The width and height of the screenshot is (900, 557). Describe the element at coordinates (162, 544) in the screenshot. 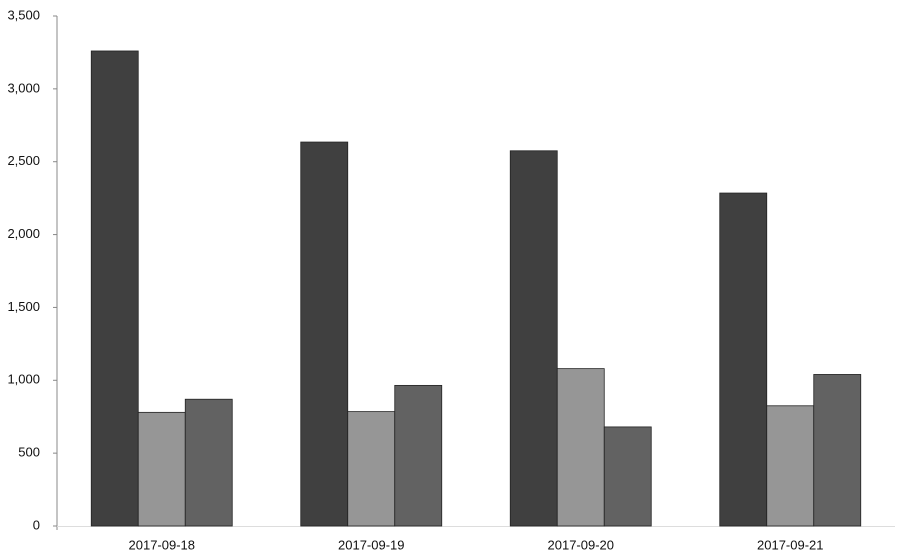

I see `x-tick-label: 2017-09-18` at that location.